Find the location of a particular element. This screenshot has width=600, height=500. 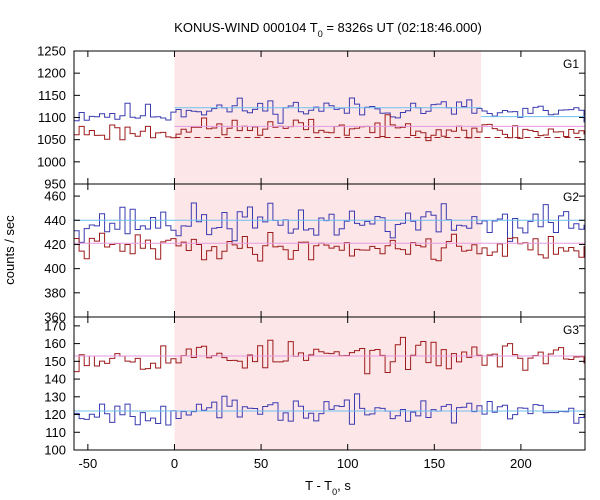

y-tick-label: 100 is located at coordinates (55, 450).